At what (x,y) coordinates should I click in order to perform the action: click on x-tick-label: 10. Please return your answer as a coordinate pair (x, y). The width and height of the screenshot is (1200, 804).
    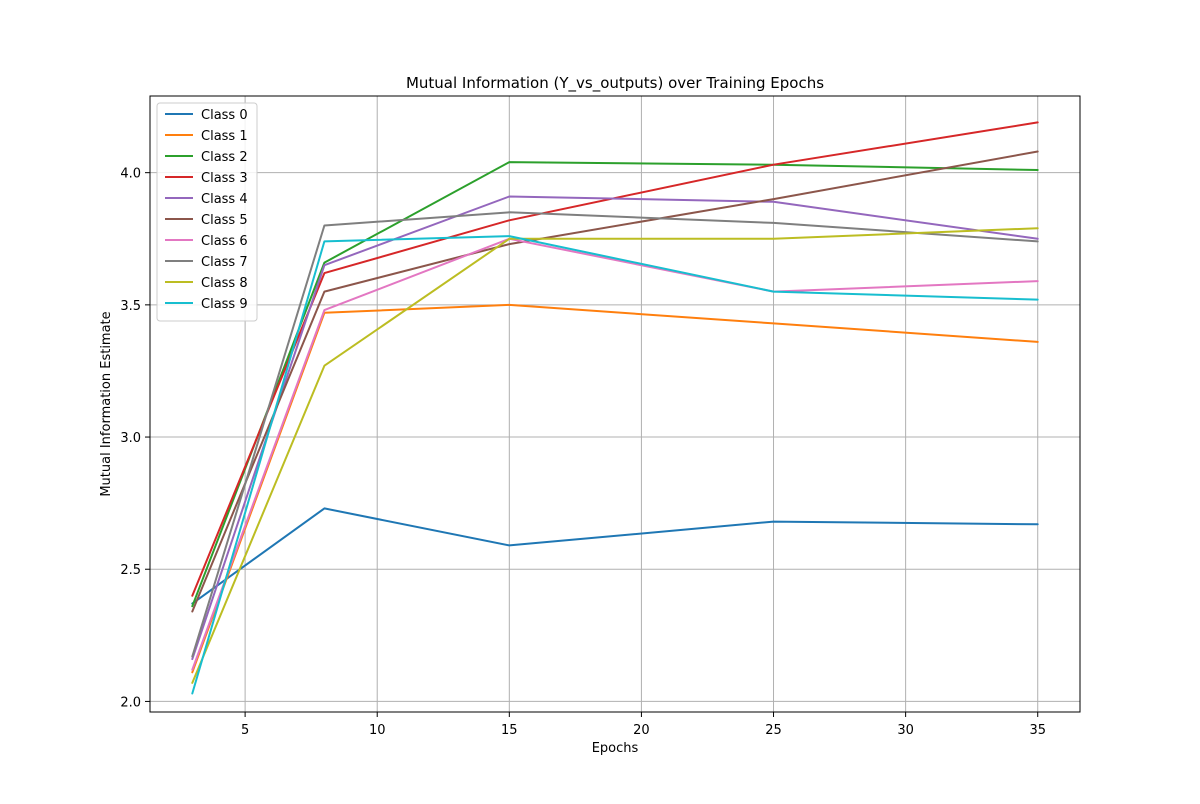
    Looking at the image, I should click on (377, 730).